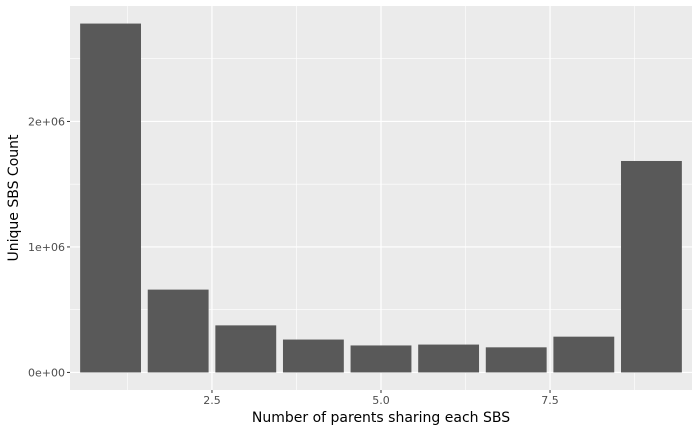 The height and width of the screenshot is (432, 700). I want to click on x-tick-label: 2.5, so click(212, 400).